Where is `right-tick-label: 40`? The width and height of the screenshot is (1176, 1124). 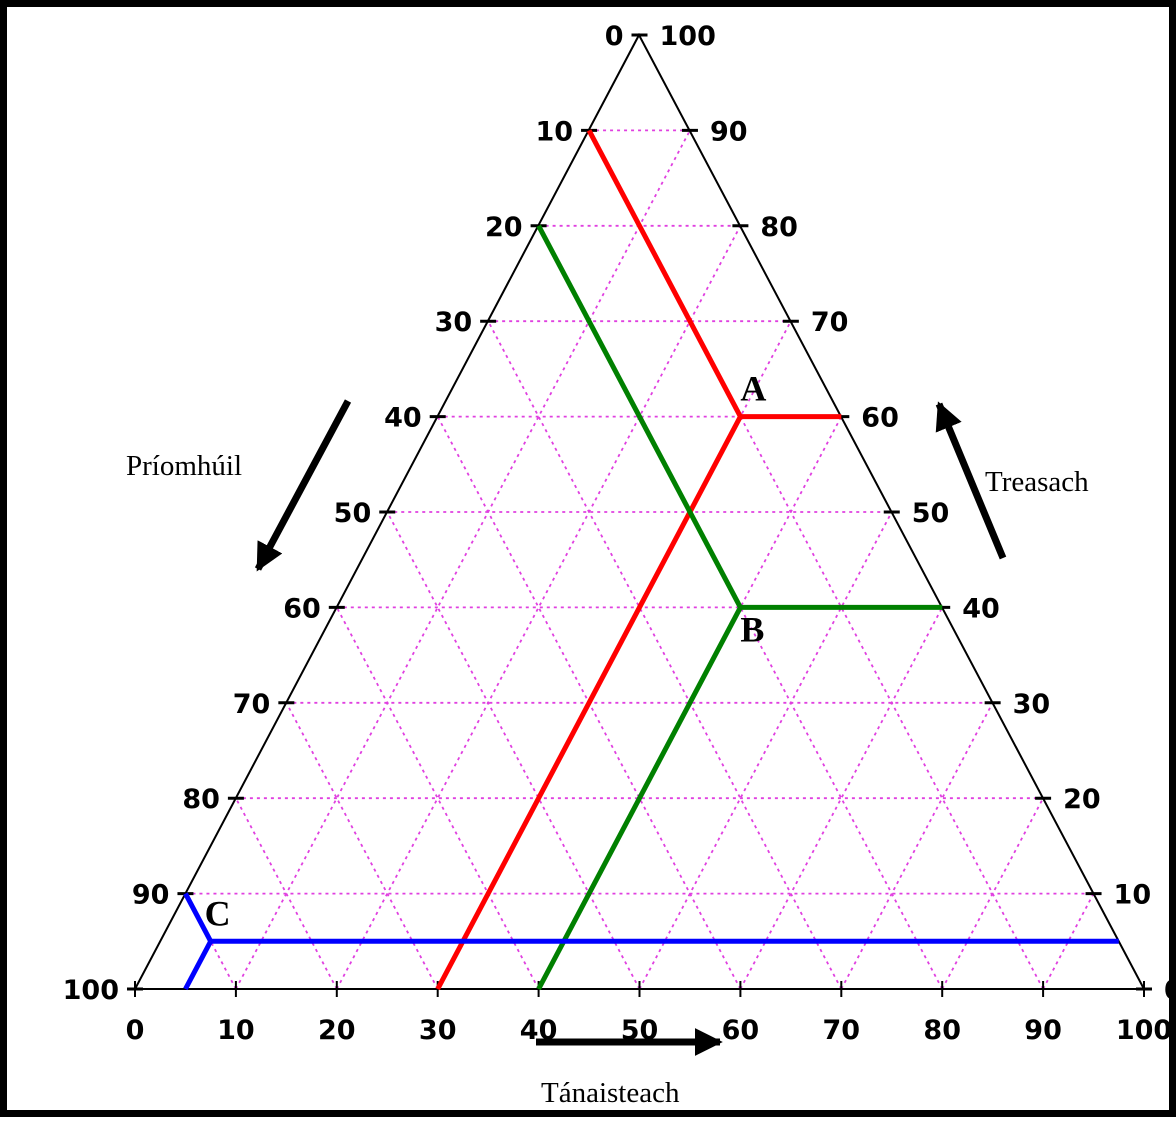 right-tick-label: 40 is located at coordinates (981, 608).